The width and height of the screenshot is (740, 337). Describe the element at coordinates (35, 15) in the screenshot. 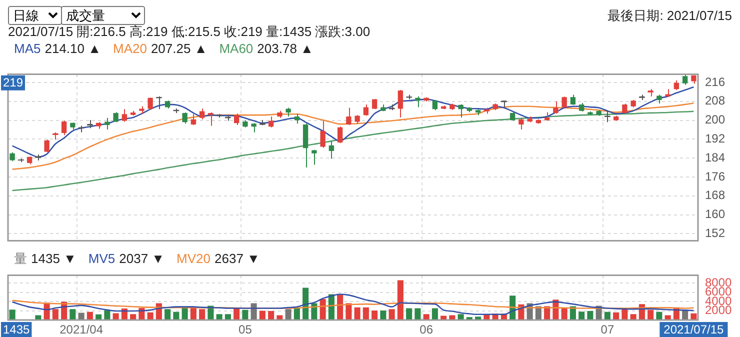

I see `dropdown-field: 日線` at that location.